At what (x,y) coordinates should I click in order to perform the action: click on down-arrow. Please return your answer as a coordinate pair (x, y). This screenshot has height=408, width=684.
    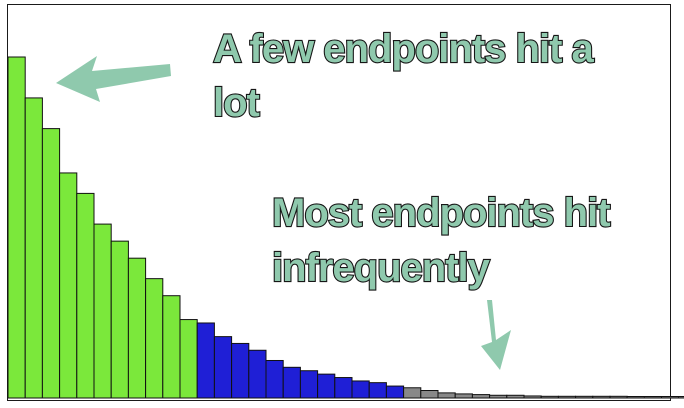
    Looking at the image, I should click on (496, 335).